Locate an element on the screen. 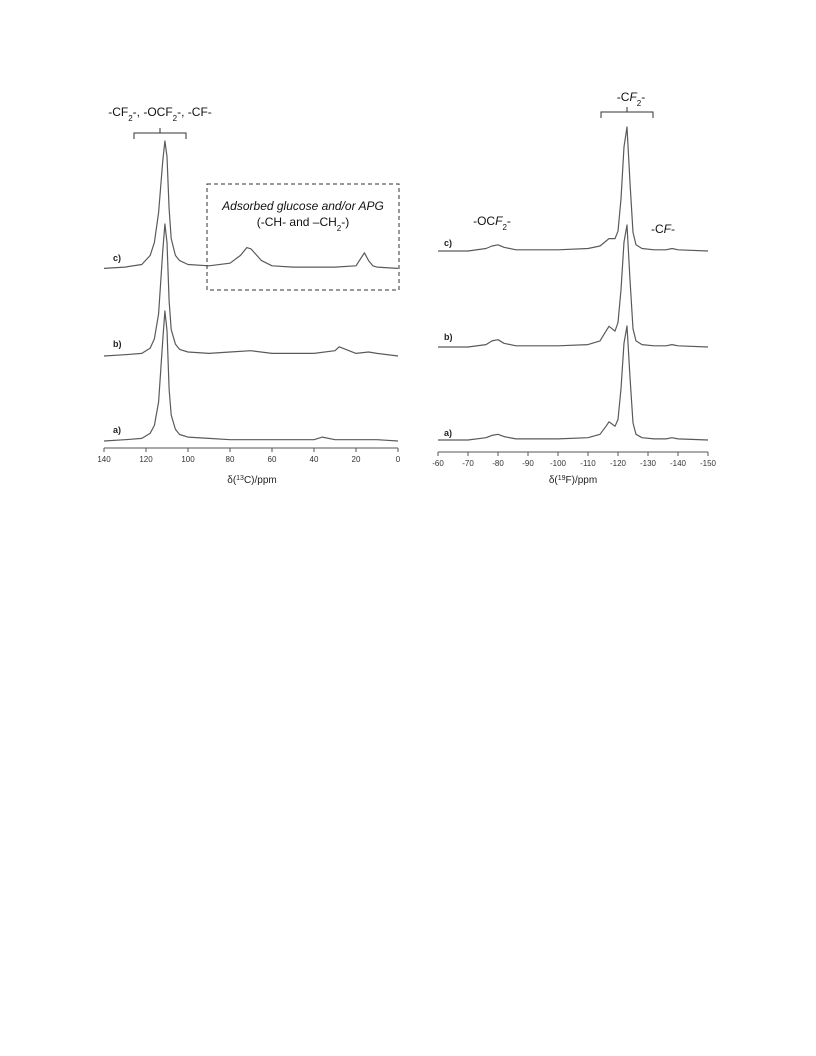 The image size is (816, 1056). c13-tick-label: 100 is located at coordinates (188, 459).